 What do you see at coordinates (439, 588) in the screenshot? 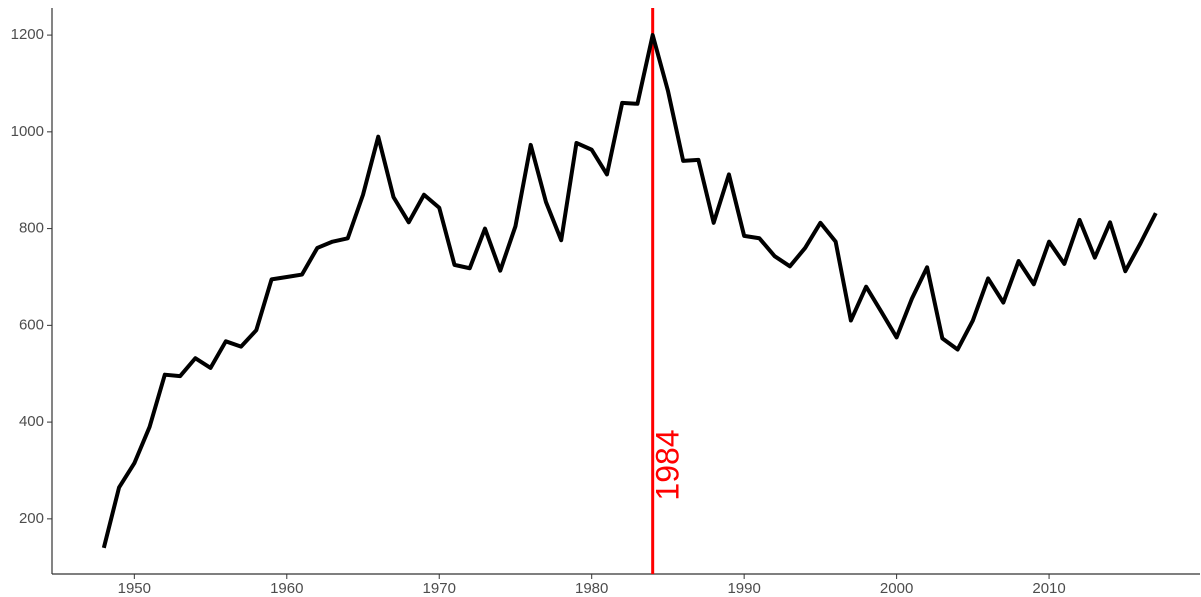
I see `x-tick-label: 1970` at bounding box center [439, 588].